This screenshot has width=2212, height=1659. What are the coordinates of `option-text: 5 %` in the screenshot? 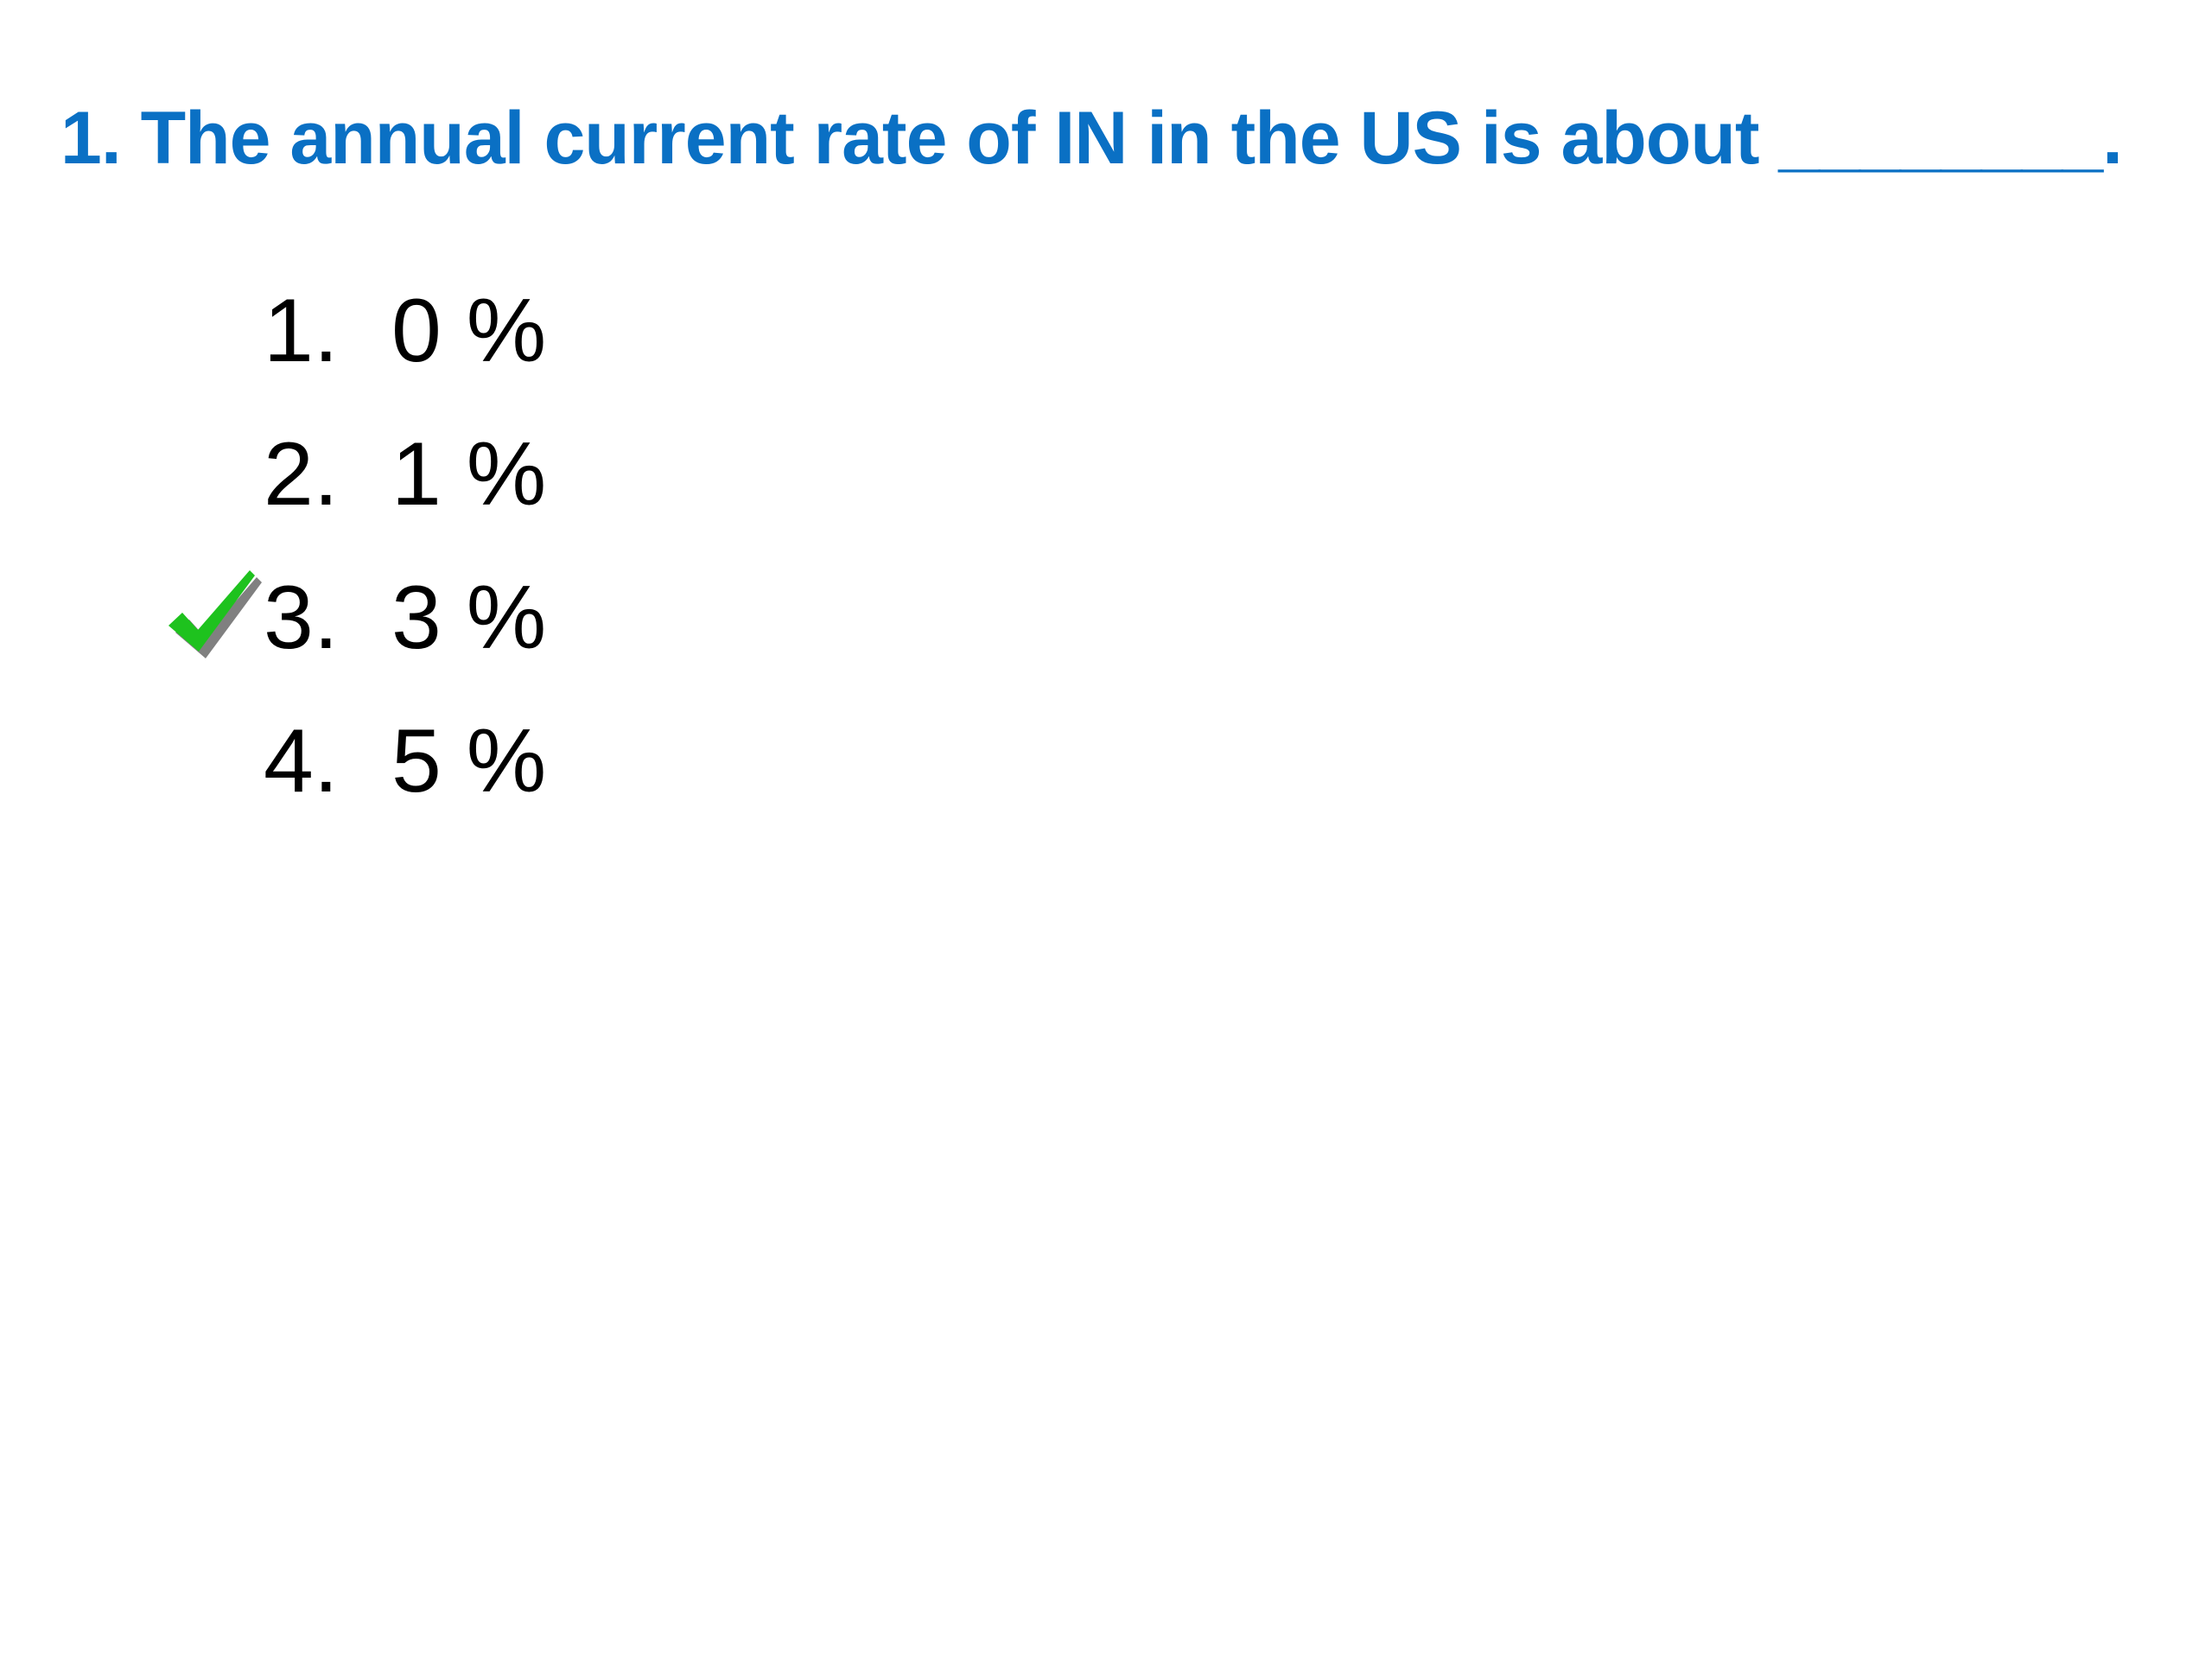 It's located at (469, 760).